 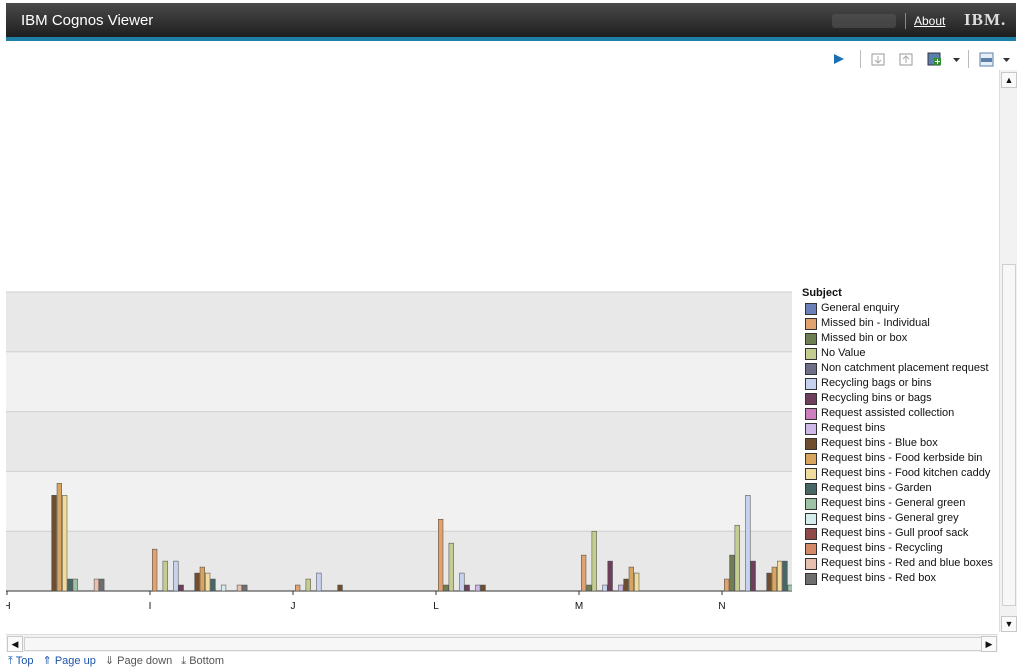 What do you see at coordinates (930, 21) in the screenshot?
I see `about-link: About` at bounding box center [930, 21].